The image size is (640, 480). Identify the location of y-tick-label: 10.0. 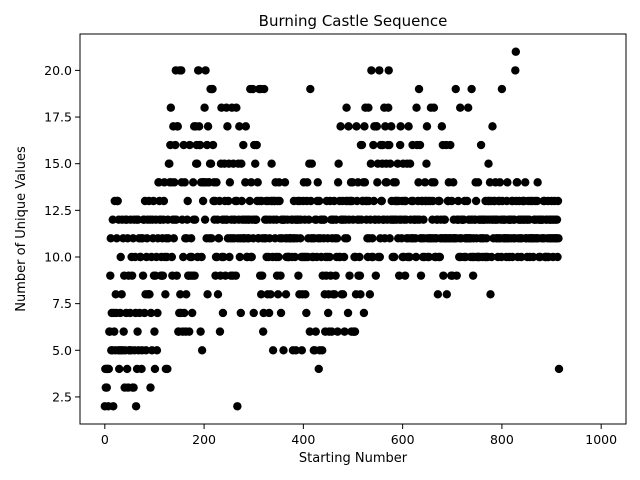
(58, 256).